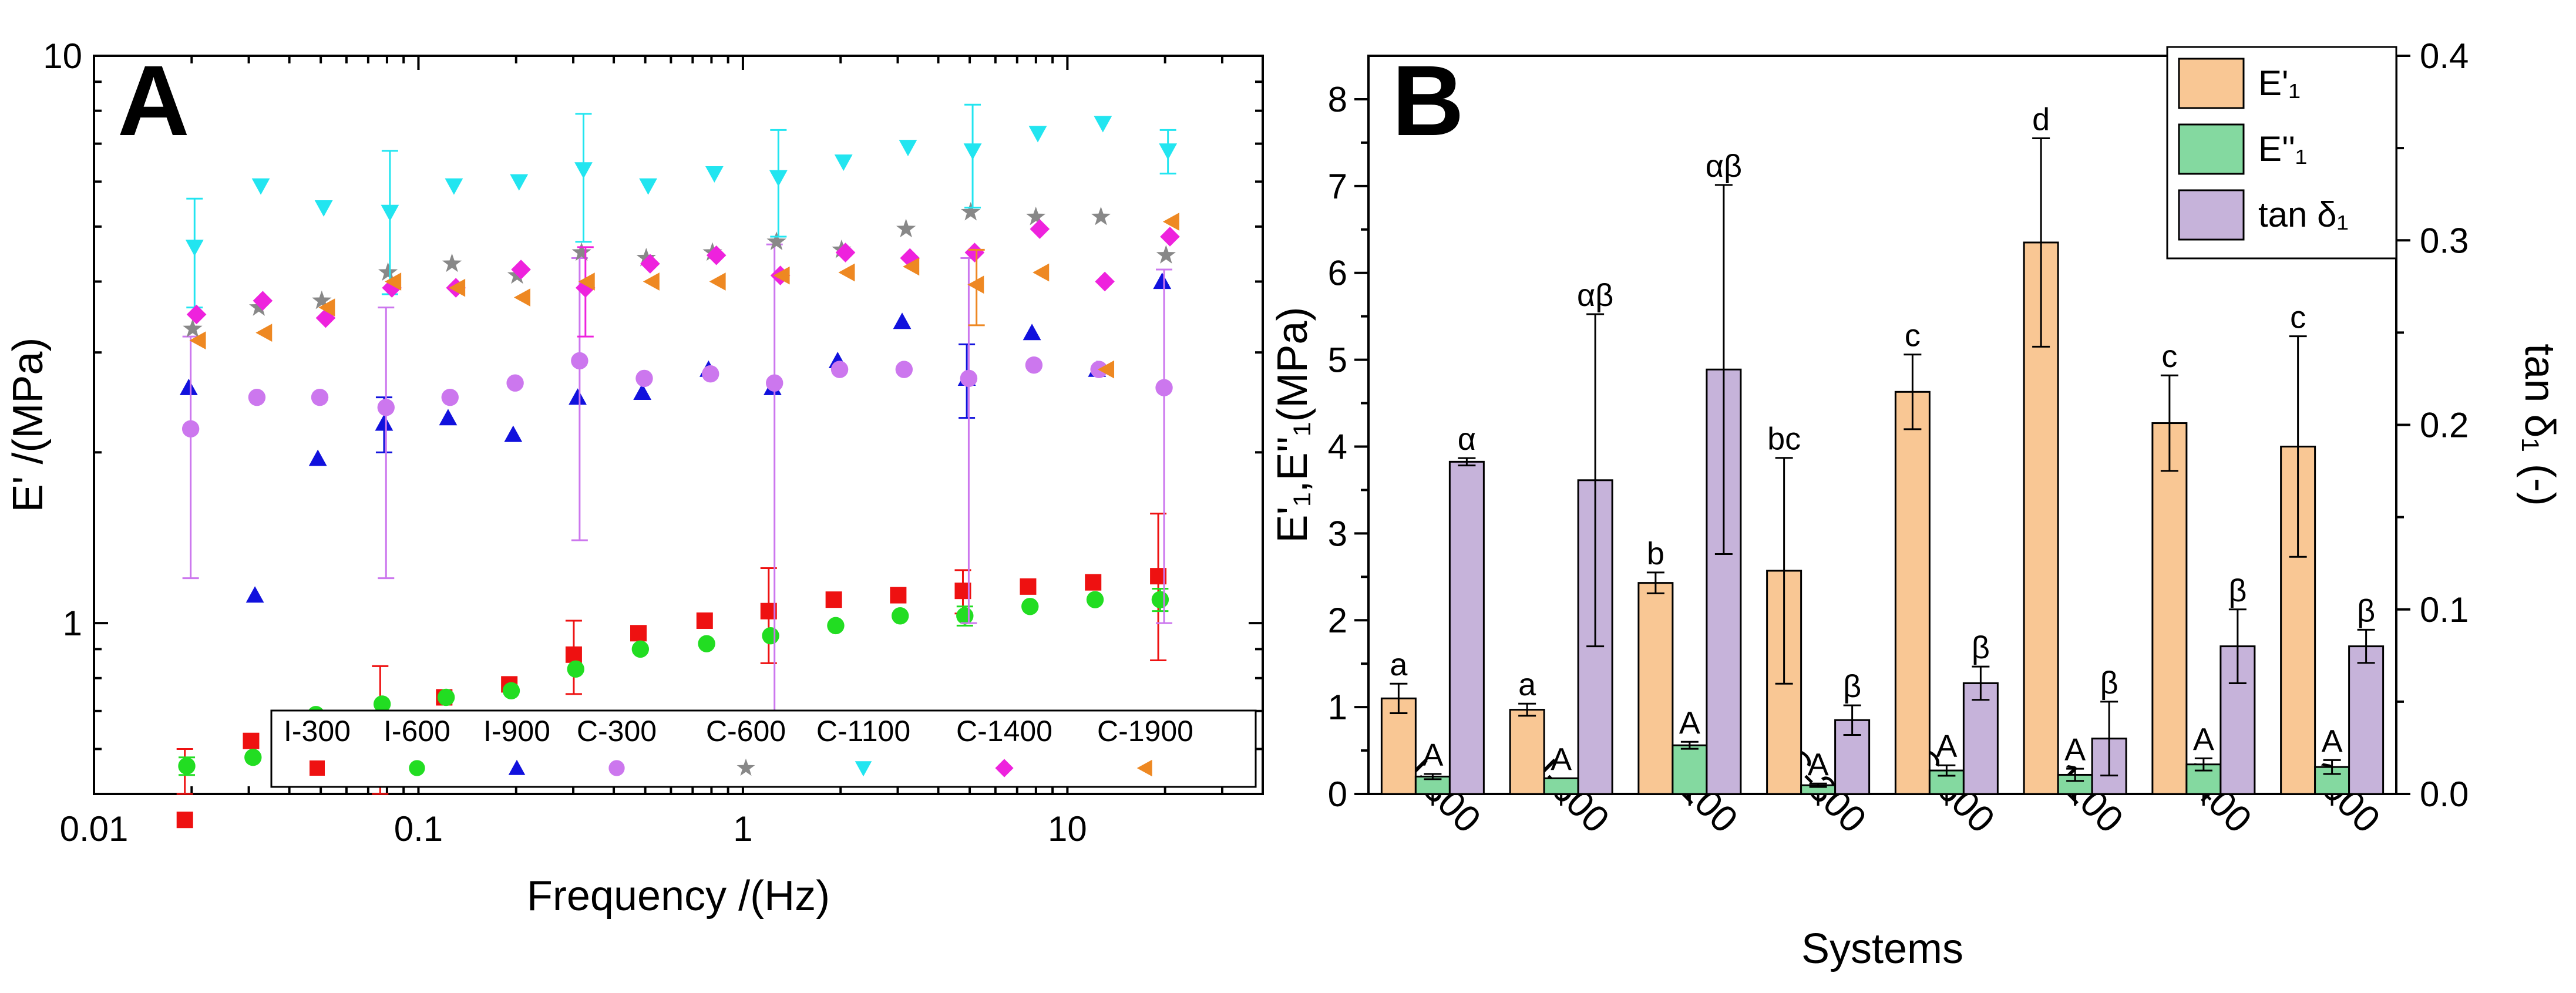 The image size is (2576, 993). What do you see at coordinates (2444, 56) in the screenshot?
I see `y-right-tick-label: 0.4` at bounding box center [2444, 56].